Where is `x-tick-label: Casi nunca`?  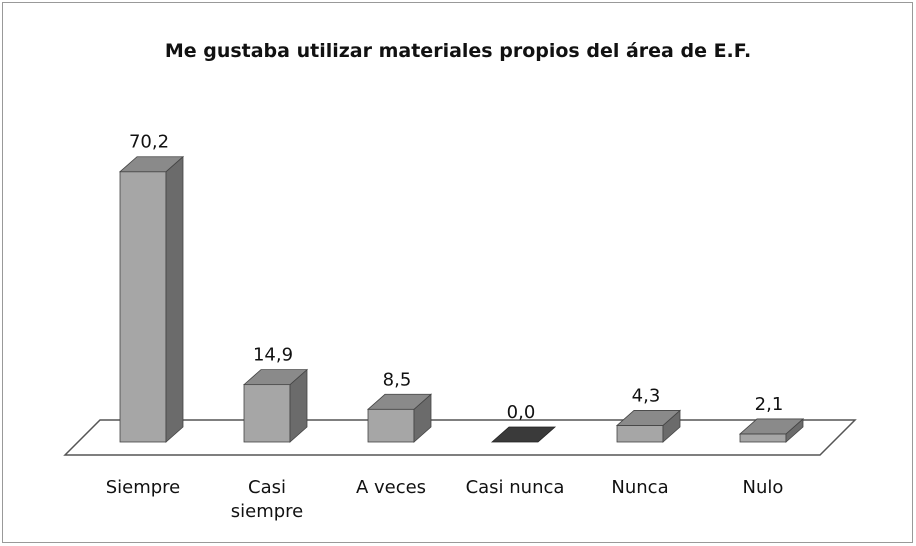
x-tick-label: Casi nunca is located at coordinates (515, 487).